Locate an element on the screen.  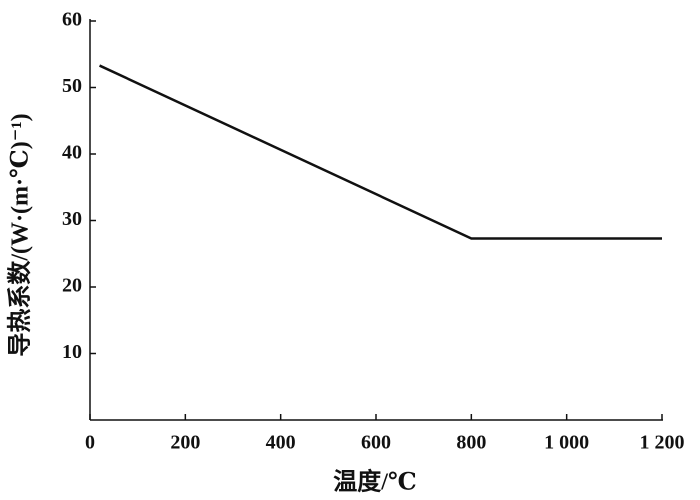
x-tick-label: 200 is located at coordinates (185, 443).